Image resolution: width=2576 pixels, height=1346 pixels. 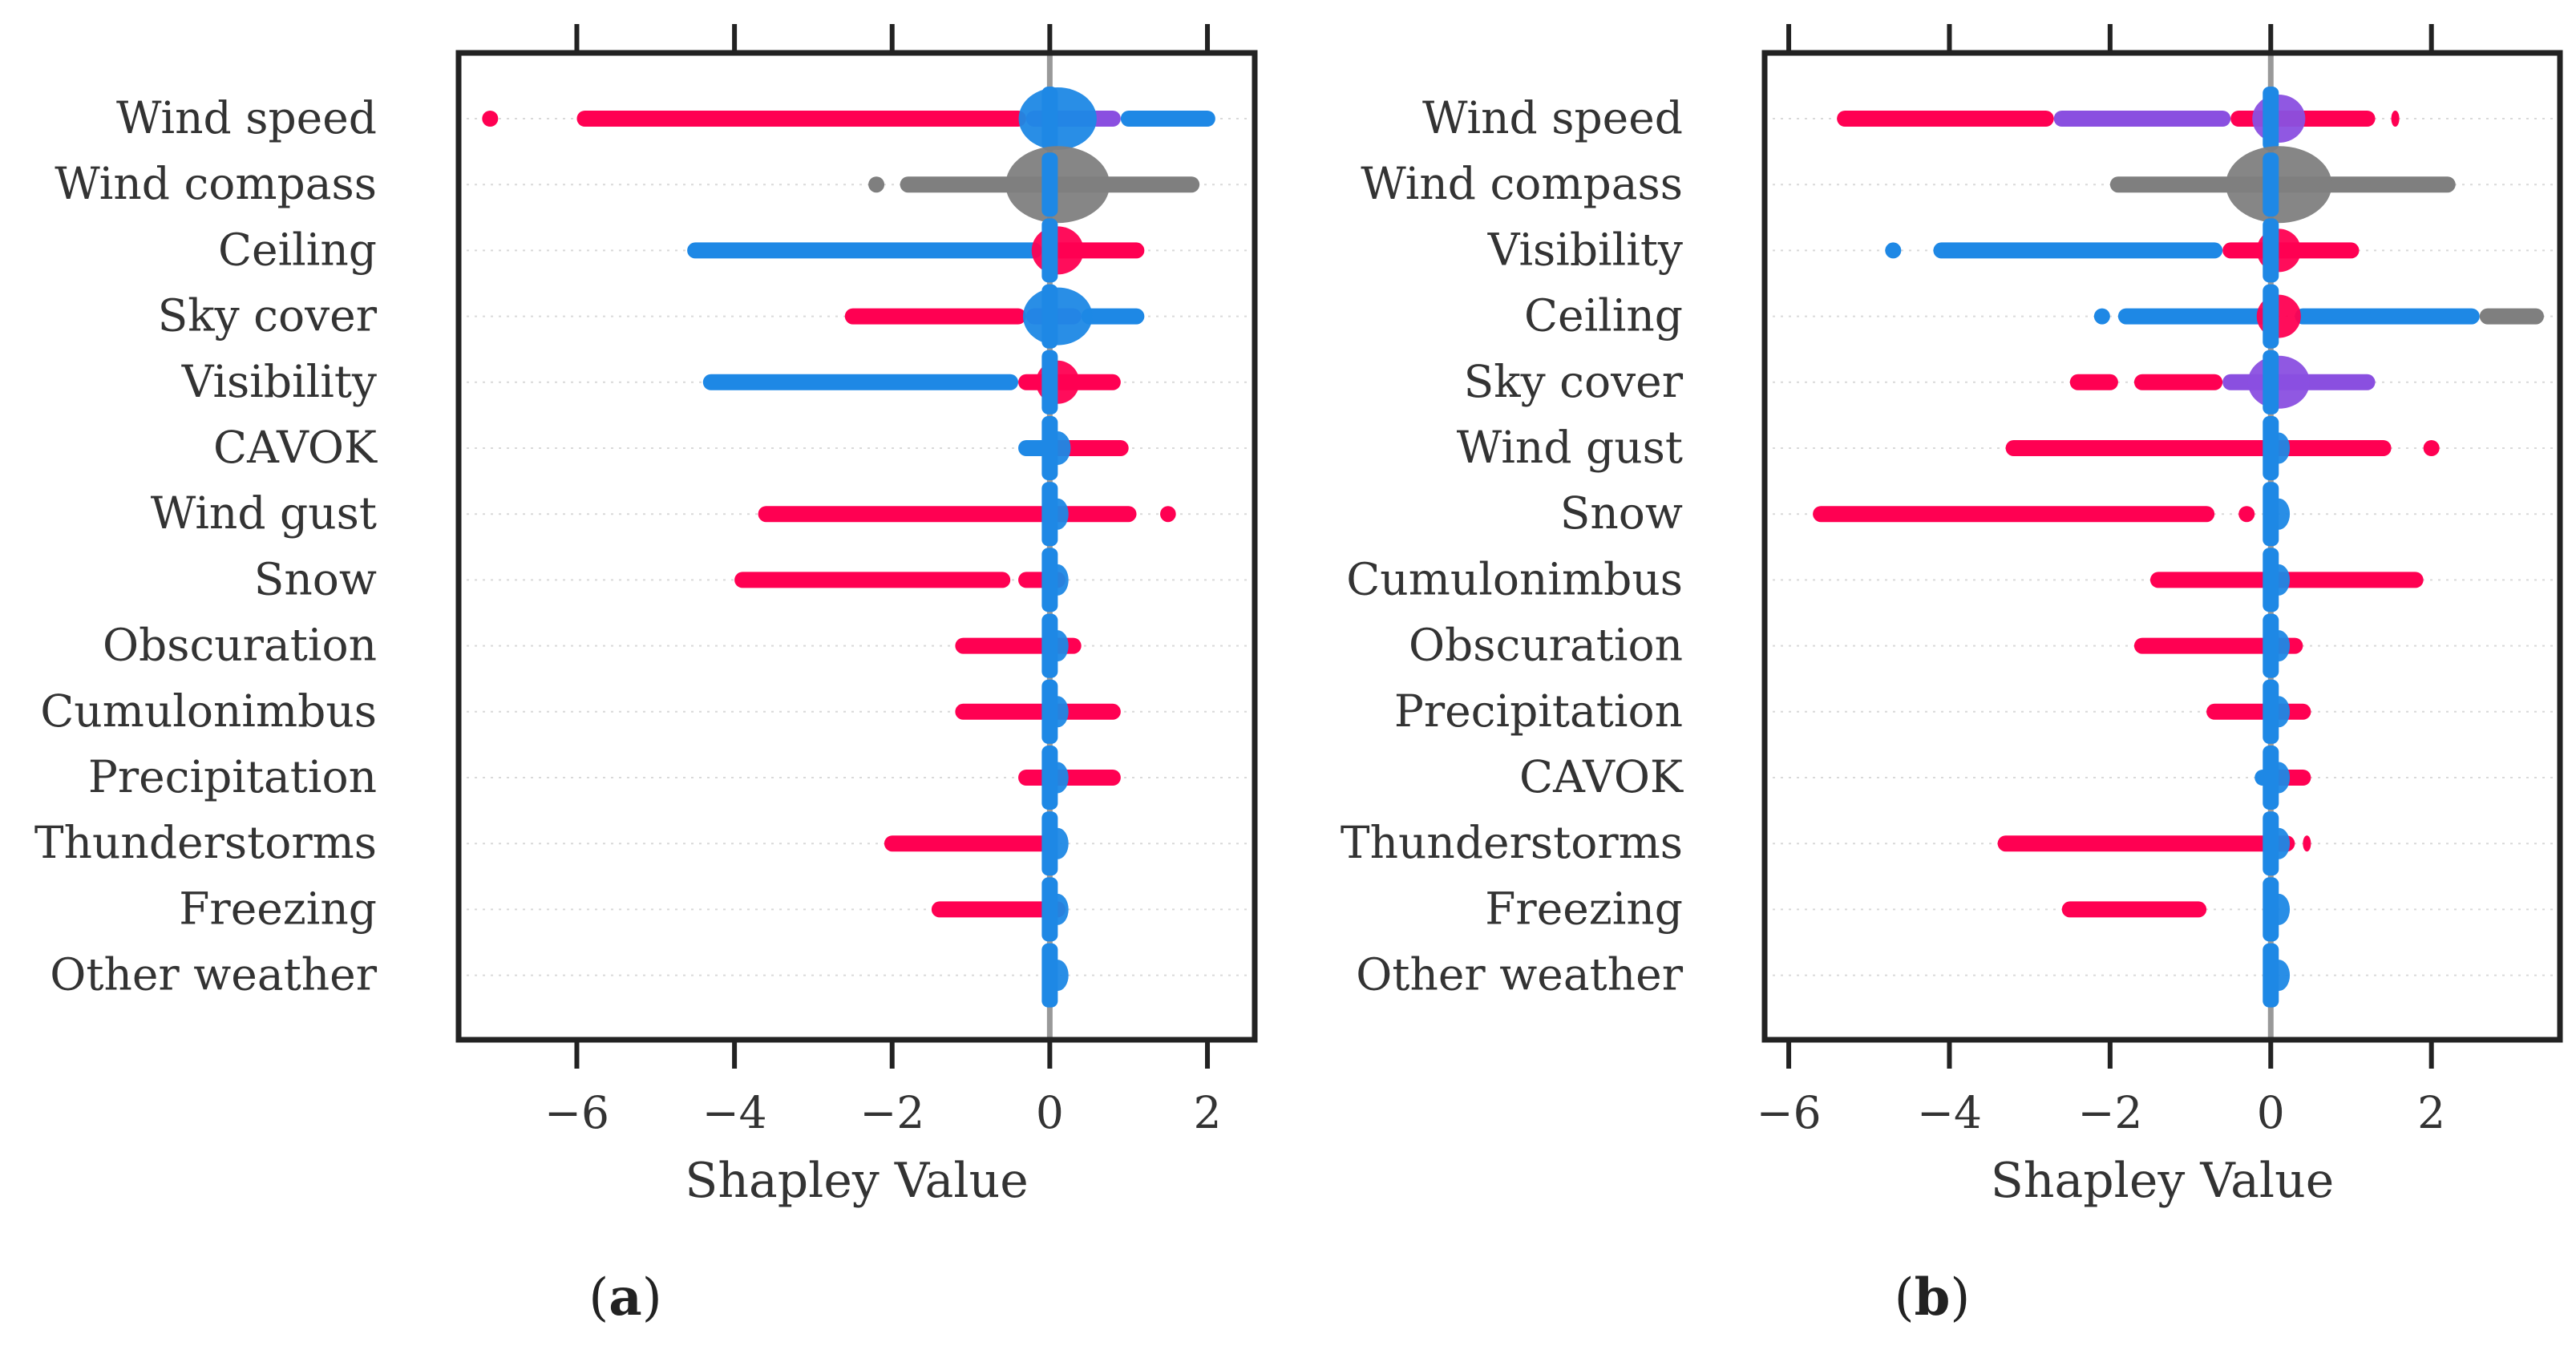 What do you see at coordinates (232, 776) in the screenshot?
I see `feature-label: Precipitation` at bounding box center [232, 776].